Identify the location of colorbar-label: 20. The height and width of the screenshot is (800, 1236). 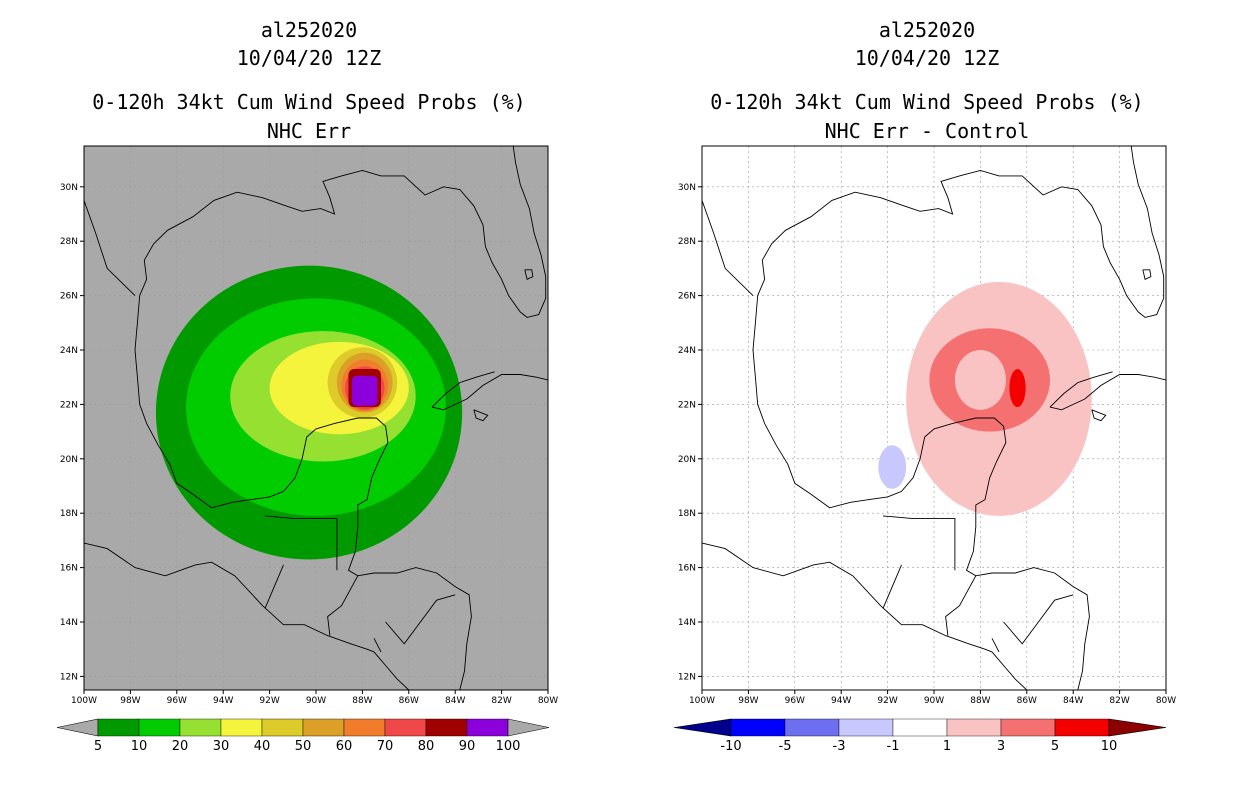
(180, 746).